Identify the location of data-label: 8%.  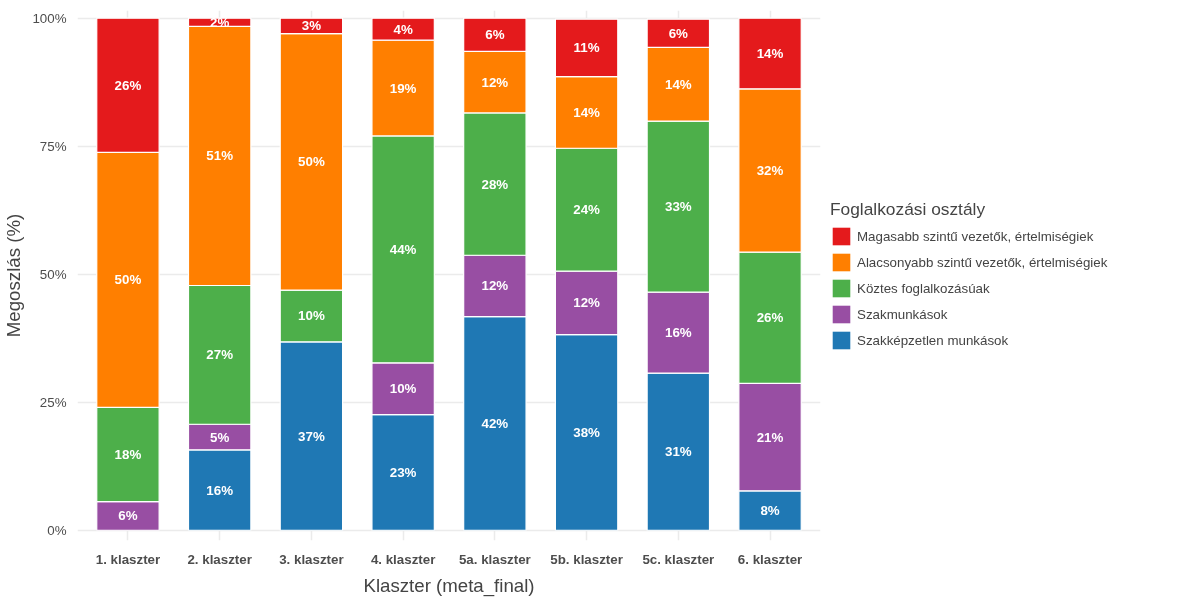
(770, 511).